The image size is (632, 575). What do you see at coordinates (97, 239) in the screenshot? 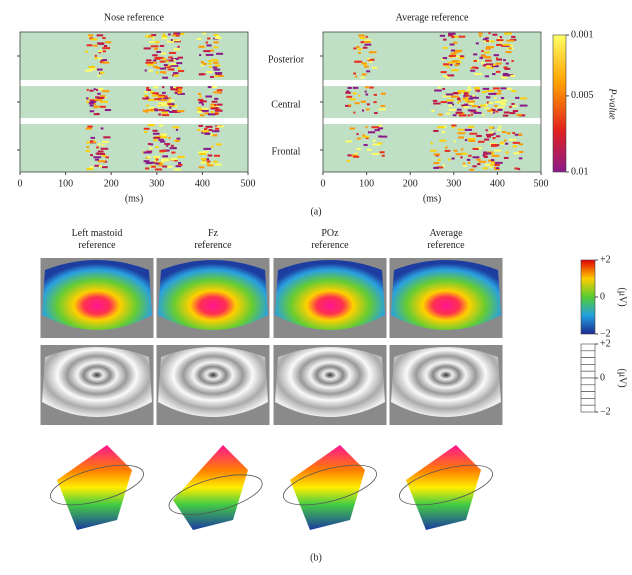
I see `column-title: Left mastoid reference` at bounding box center [97, 239].